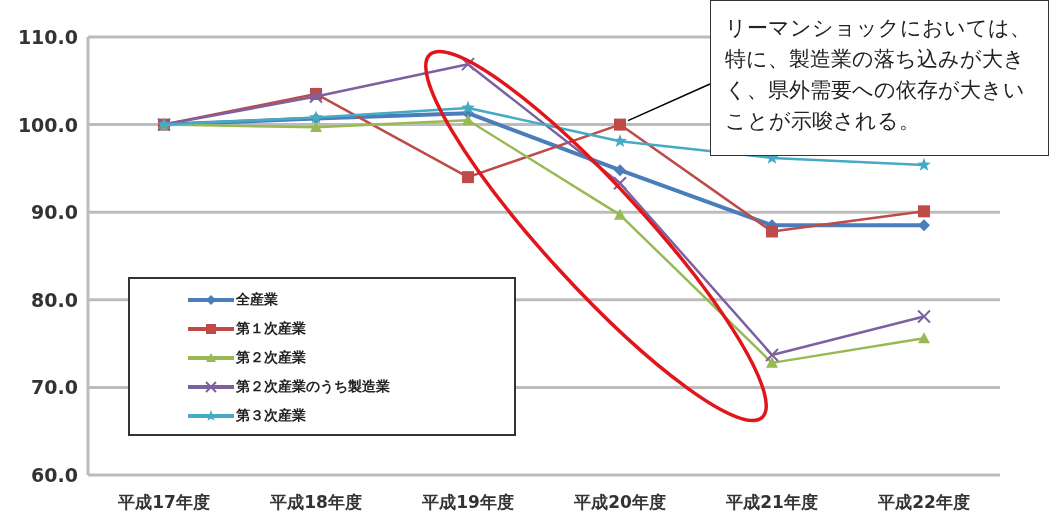 The height and width of the screenshot is (519, 1049). What do you see at coordinates (879, 78) in the screenshot?
I see `callout-box: リーマンショックにおいては、特に、製造業の落ち込みが大きく、県外需要への依存が大きいことが示唆される。` at bounding box center [879, 78].